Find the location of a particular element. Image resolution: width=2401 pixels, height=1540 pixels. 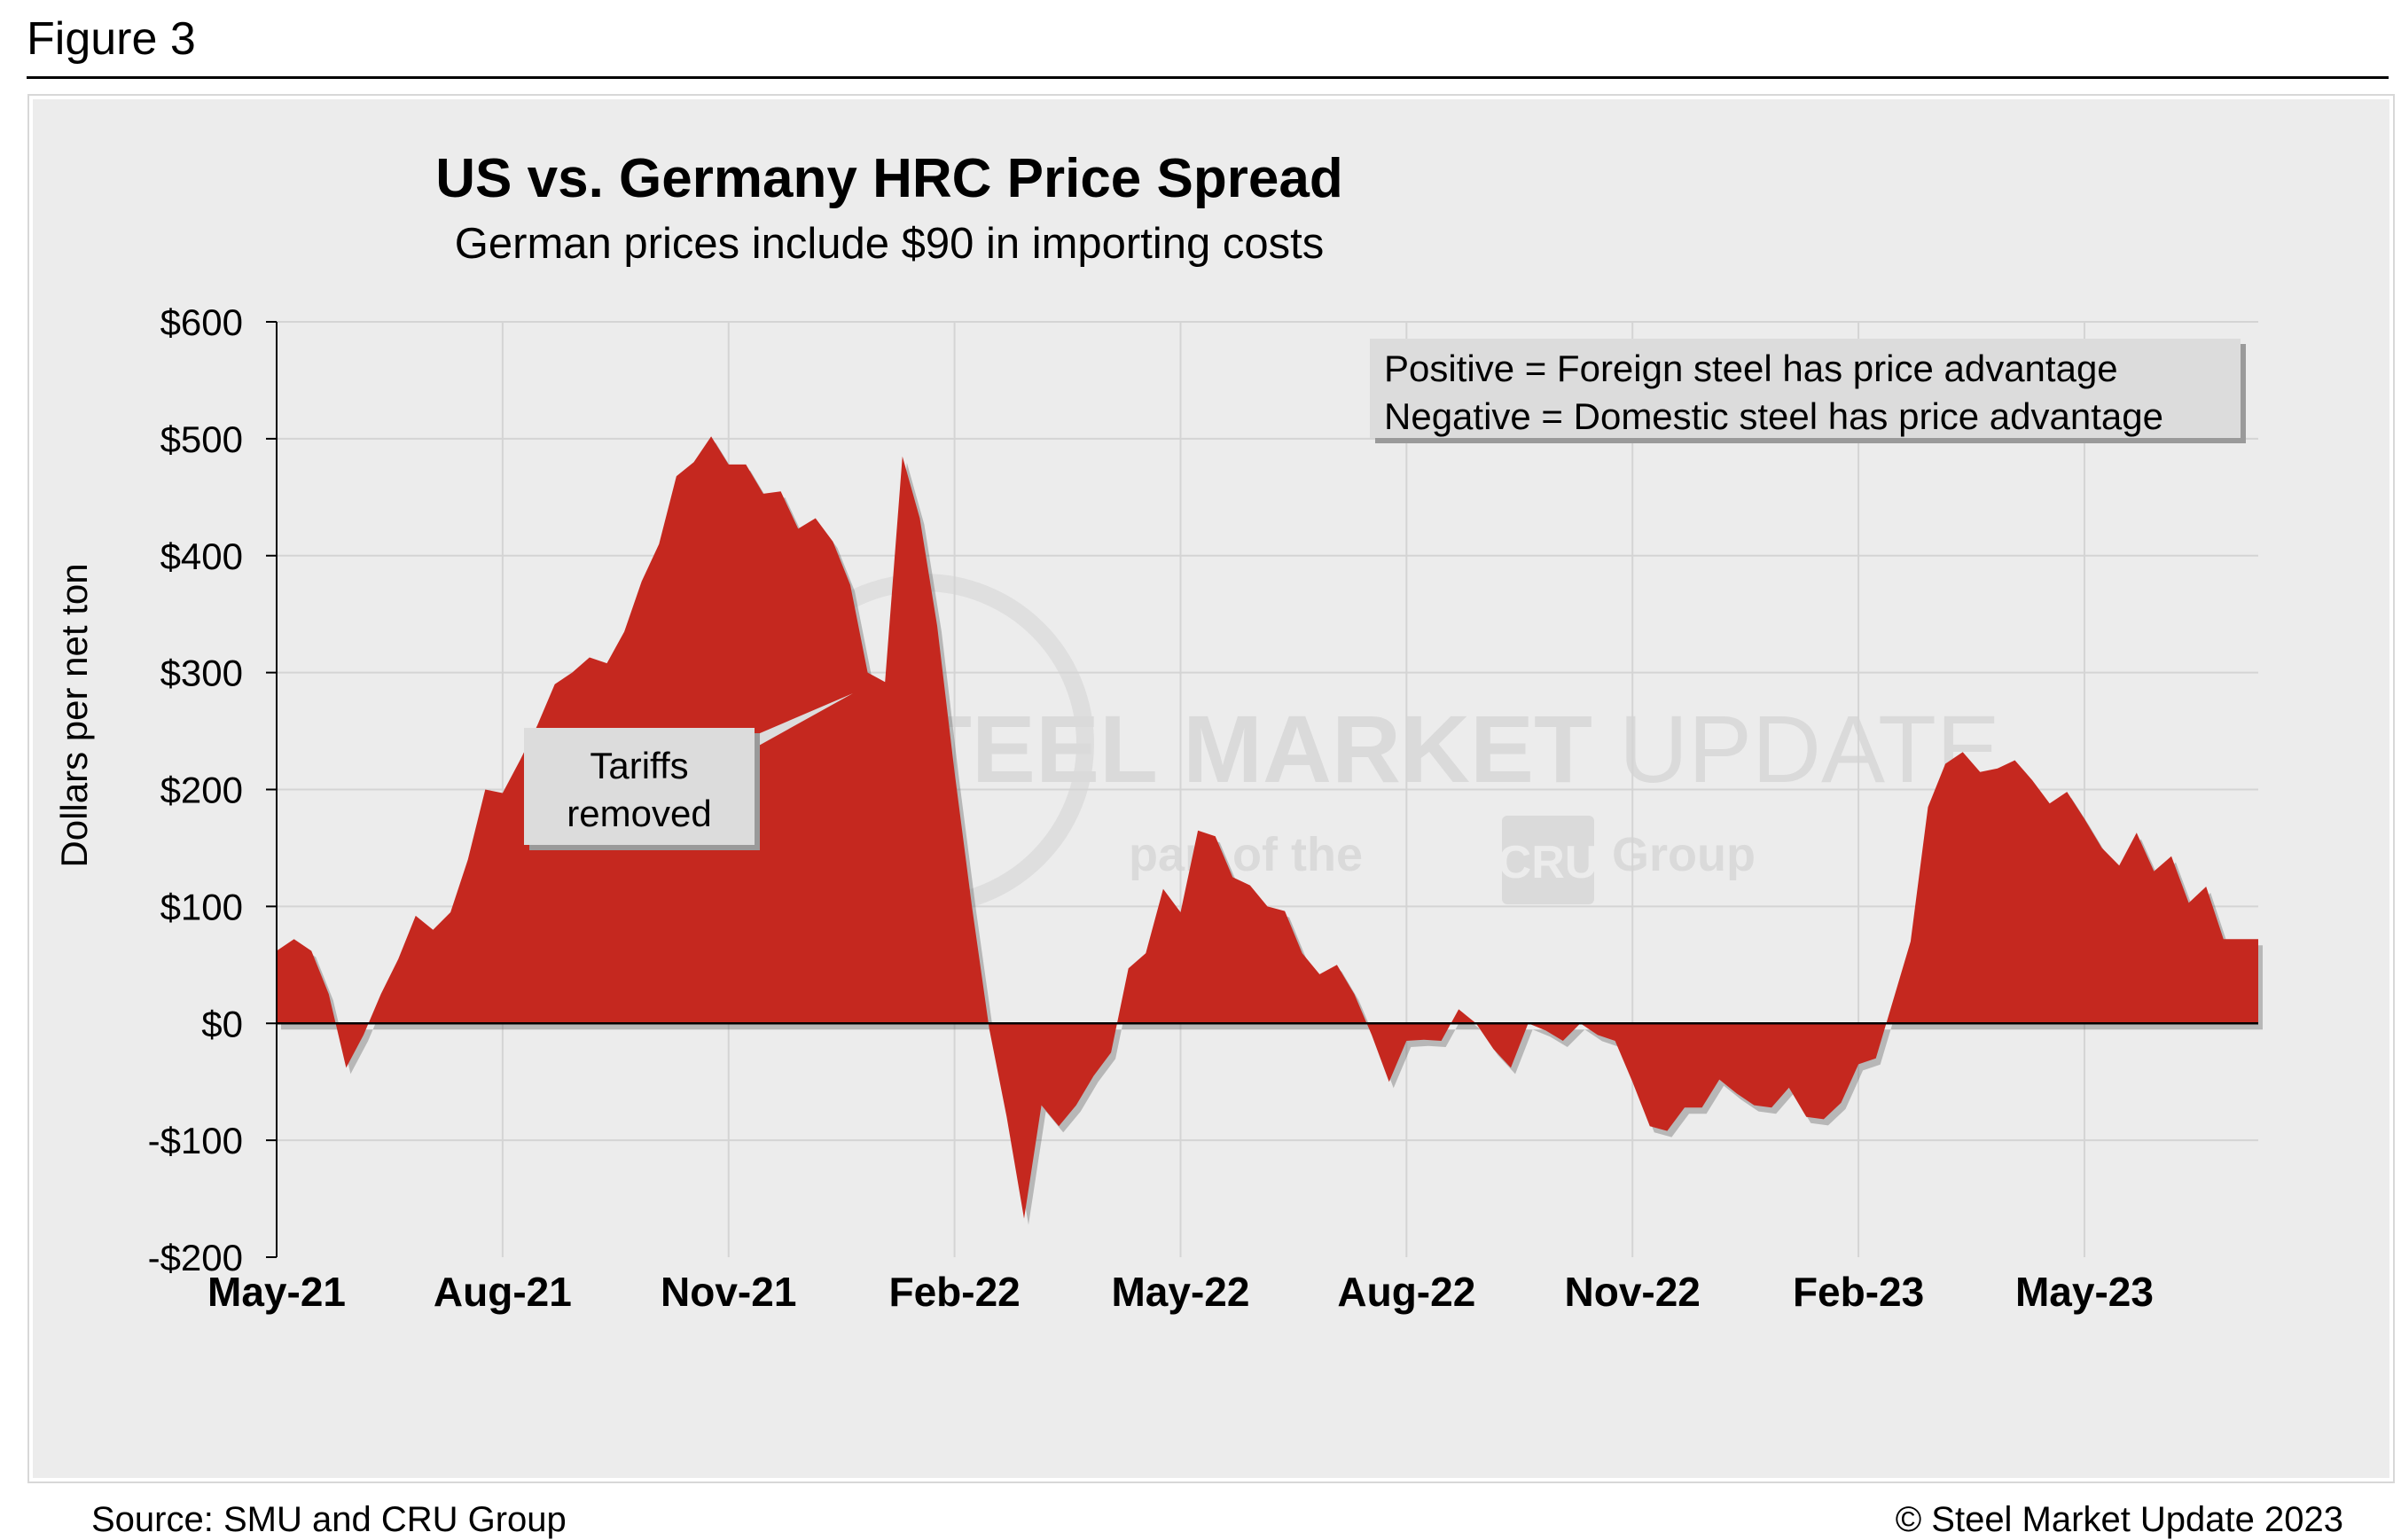

y-tick-labels: -$200 -$100 $0 $100 $200 $300 $400 $500 $600 is located at coordinates (196, 789).